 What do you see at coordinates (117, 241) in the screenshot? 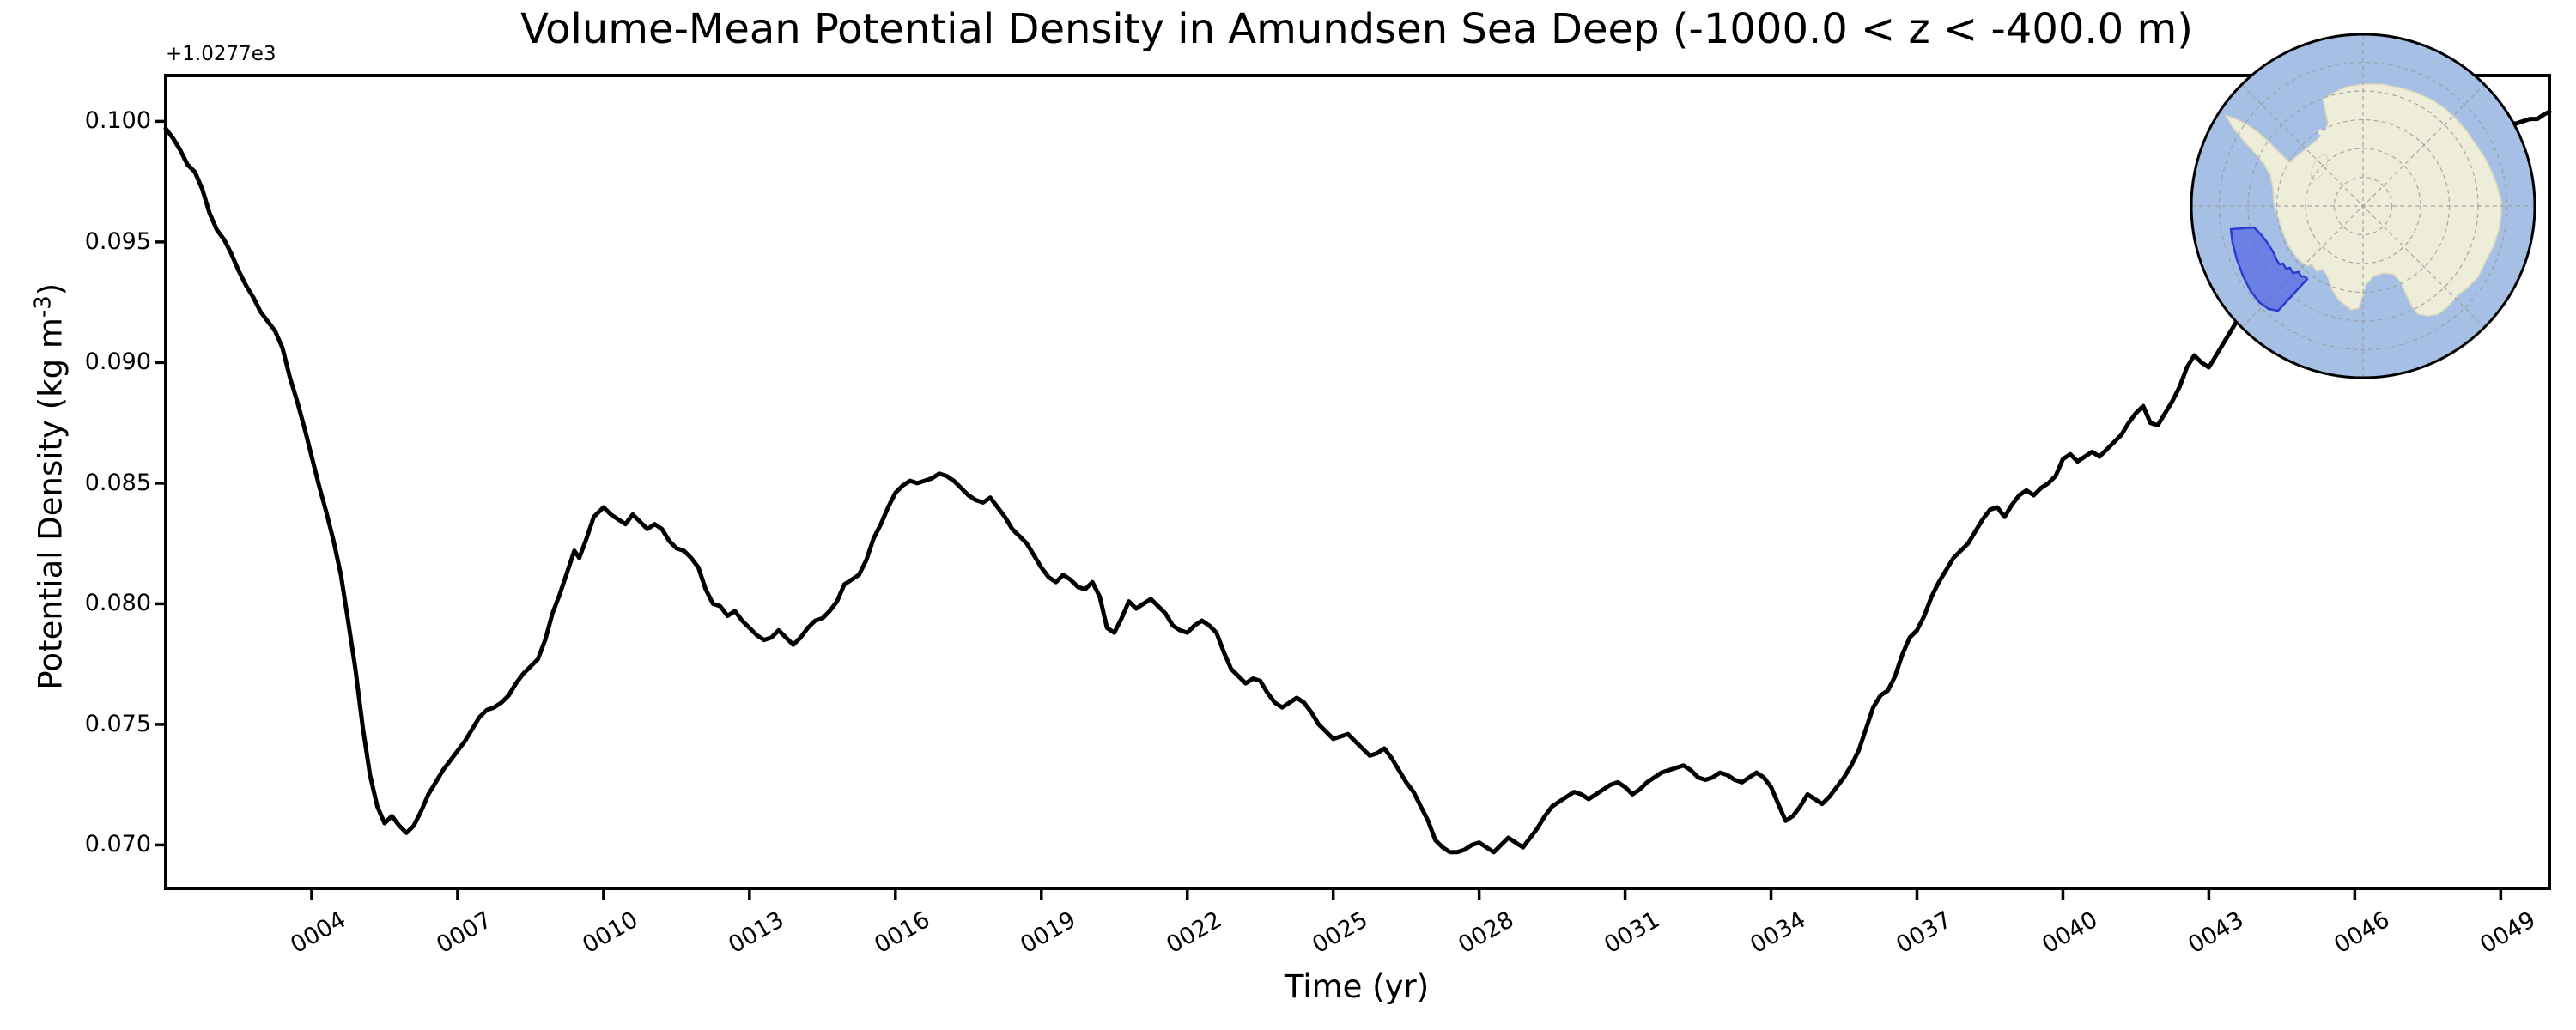
I see `y-tick-label: 0.095` at bounding box center [117, 241].